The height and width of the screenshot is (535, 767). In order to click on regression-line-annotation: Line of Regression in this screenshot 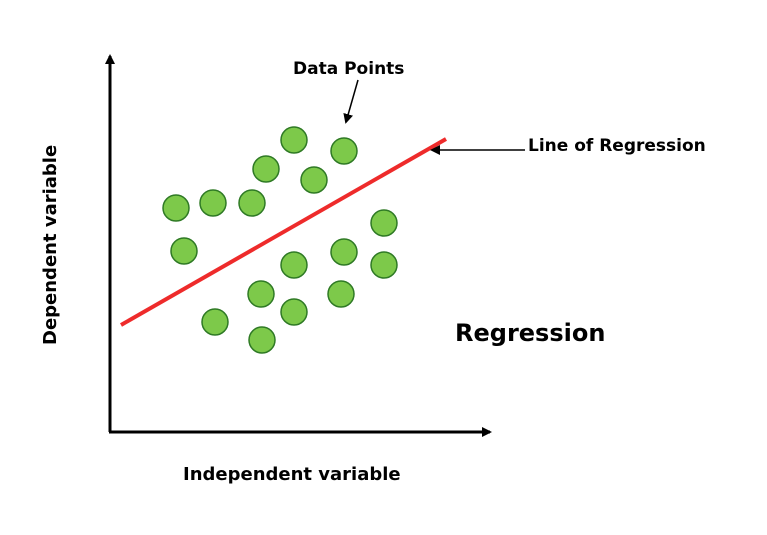, I will do `click(617, 146)`.